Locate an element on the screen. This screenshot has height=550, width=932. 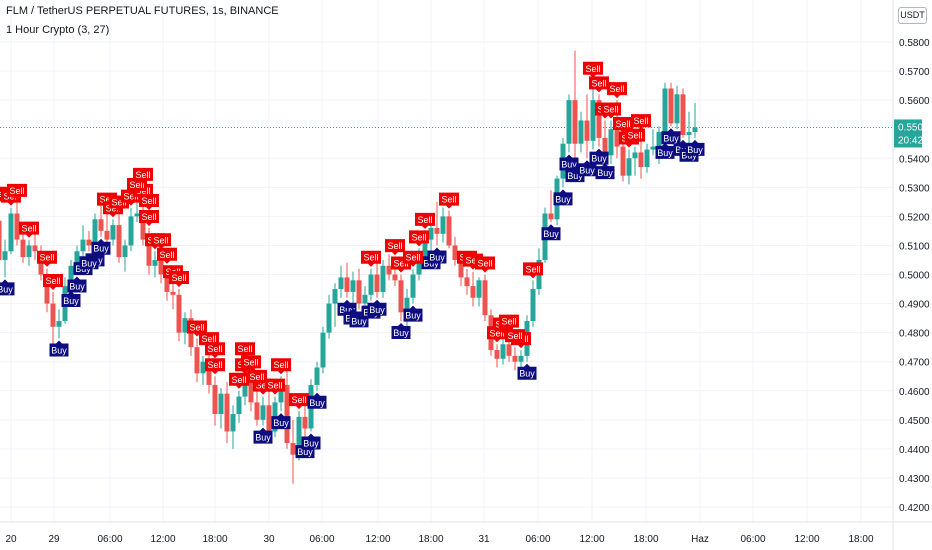
bar-countdown: 20:42 is located at coordinates (910, 140).